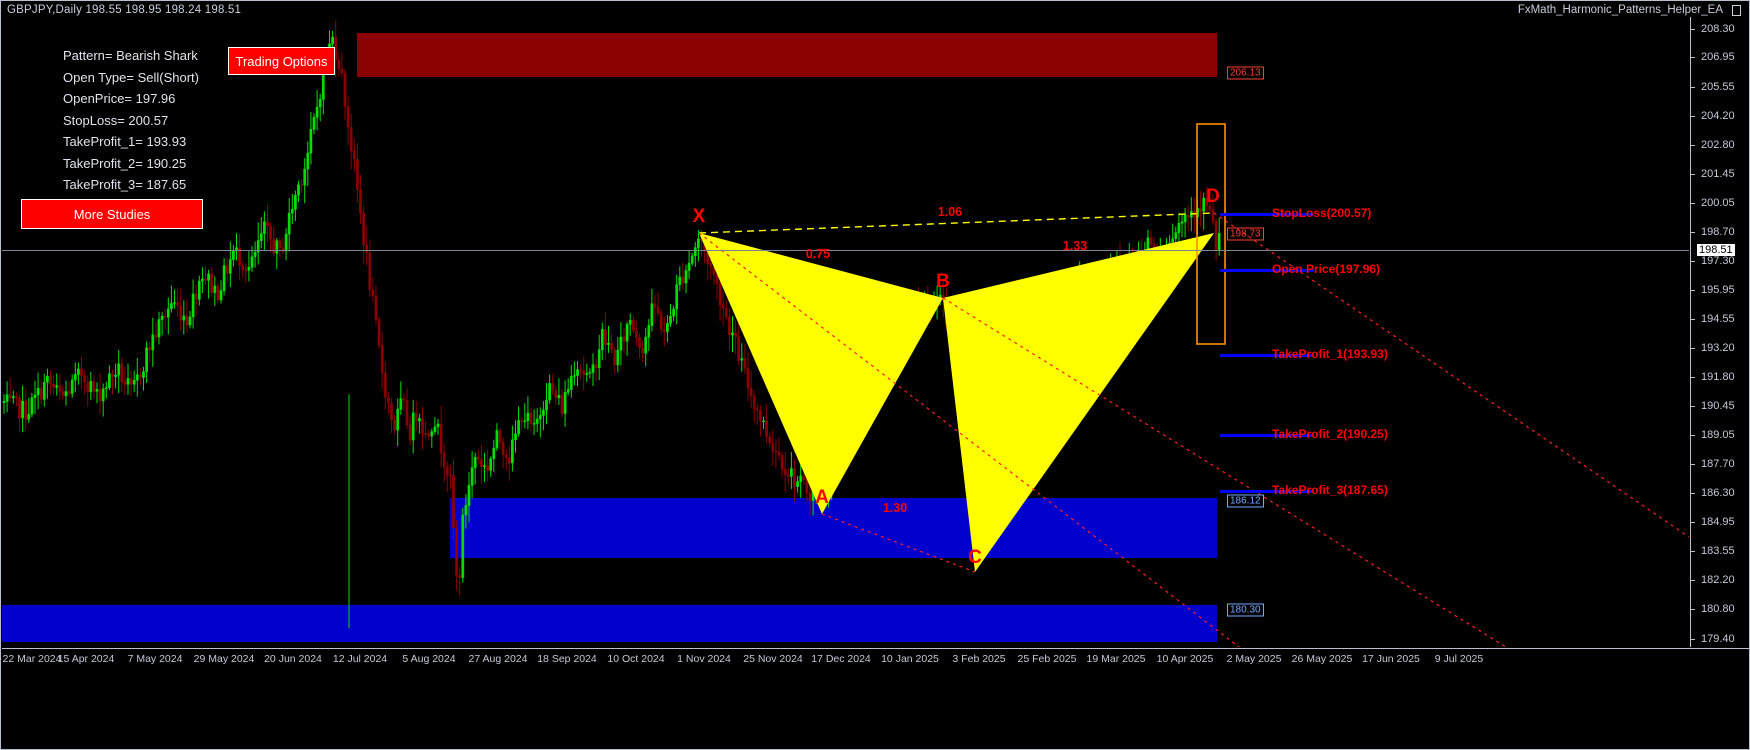 This screenshot has width=1750, height=750. I want to click on price-axis-label: 189.05, so click(1718, 435).